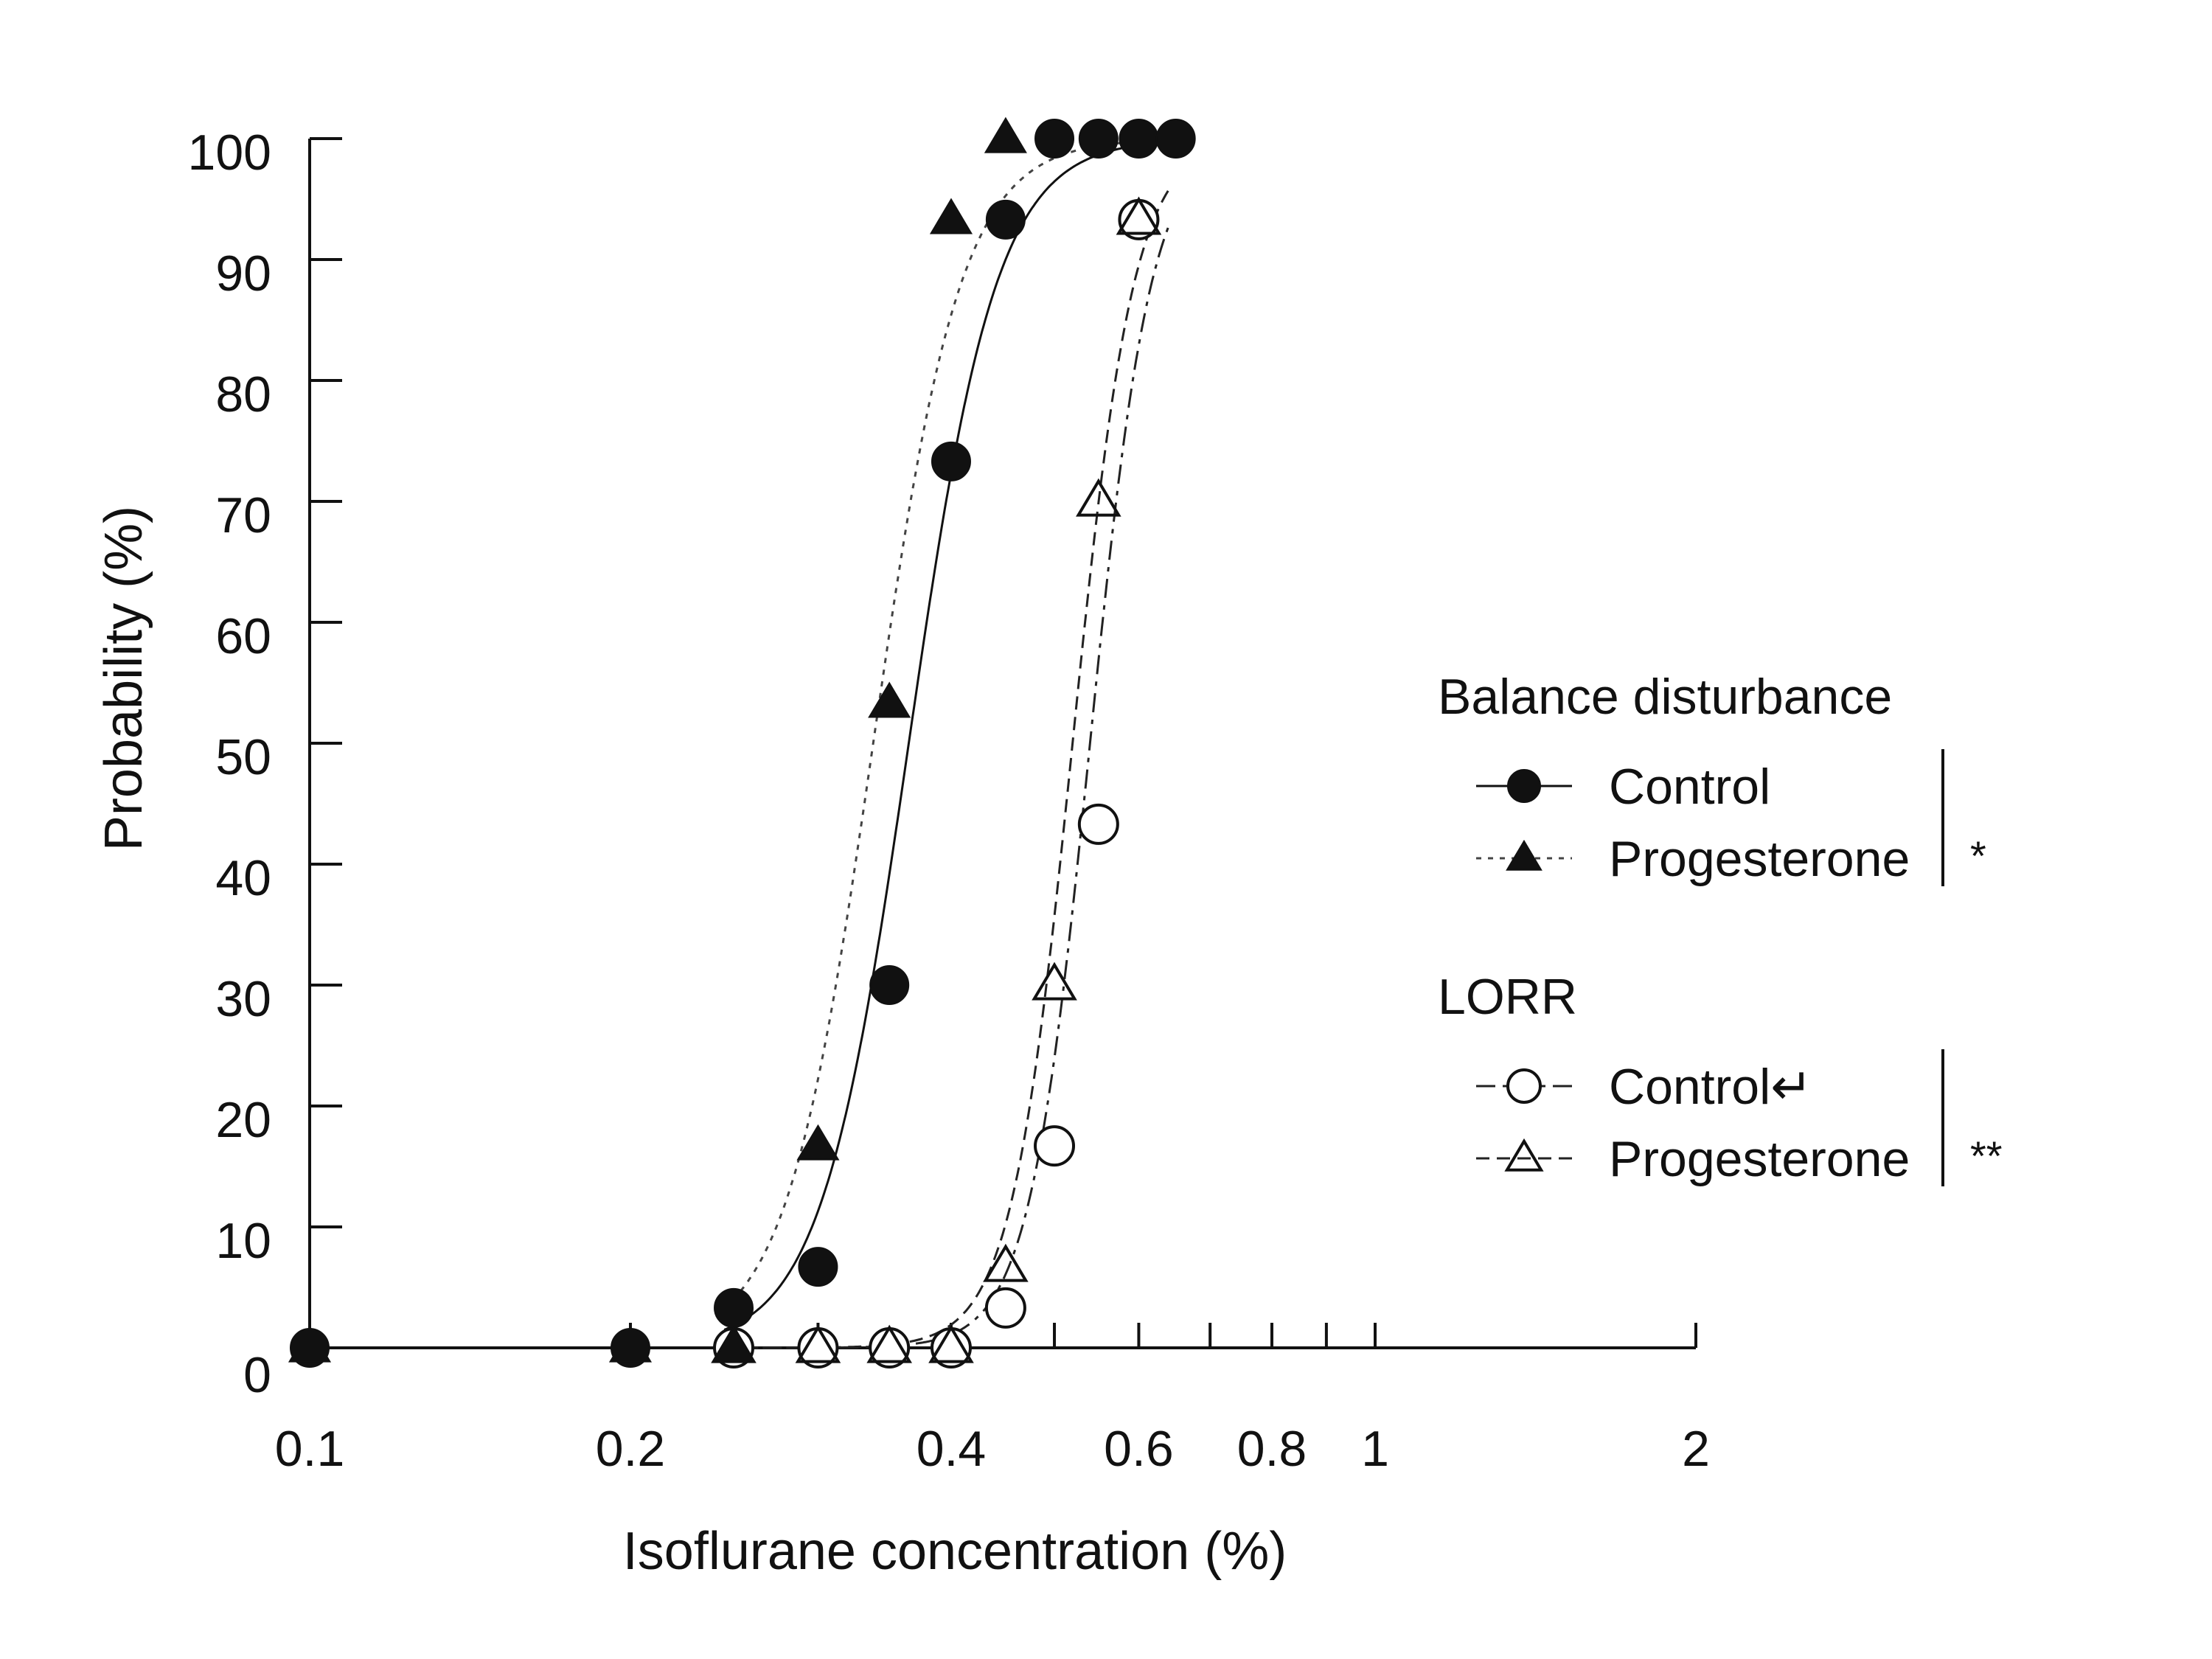 The width and height of the screenshot is (2212, 1659). Describe the element at coordinates (1139, 1449) in the screenshot. I see `x-tick-label: 0.6` at that location.